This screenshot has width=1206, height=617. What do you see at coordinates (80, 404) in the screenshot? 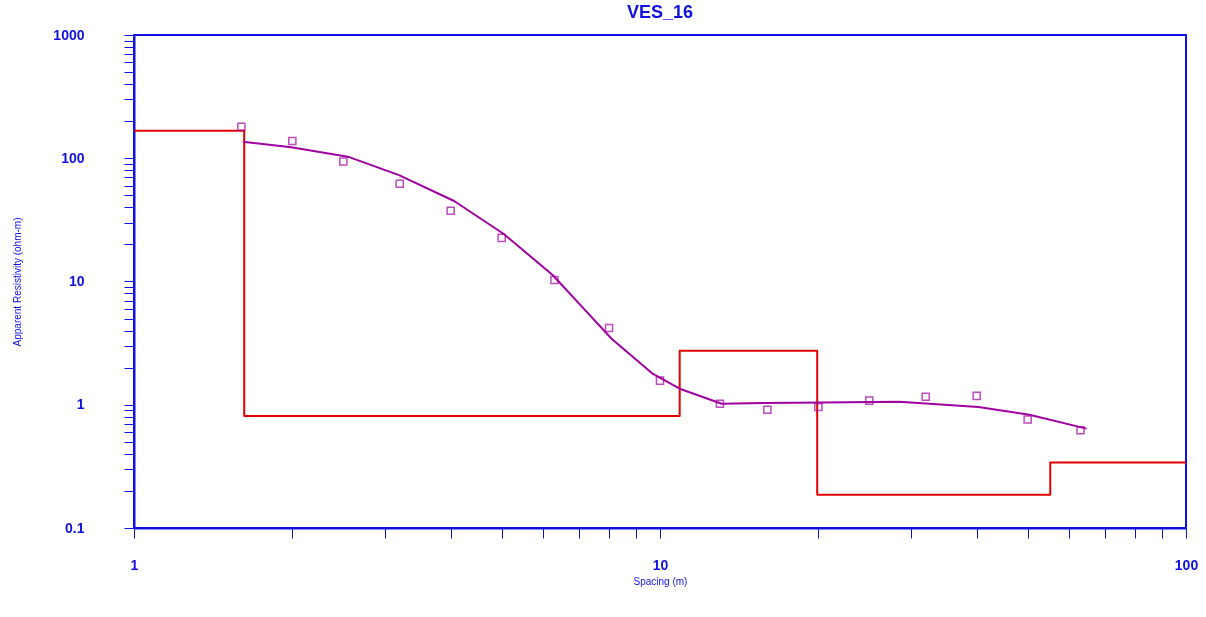
I see `y-tick-label: 1` at bounding box center [80, 404].